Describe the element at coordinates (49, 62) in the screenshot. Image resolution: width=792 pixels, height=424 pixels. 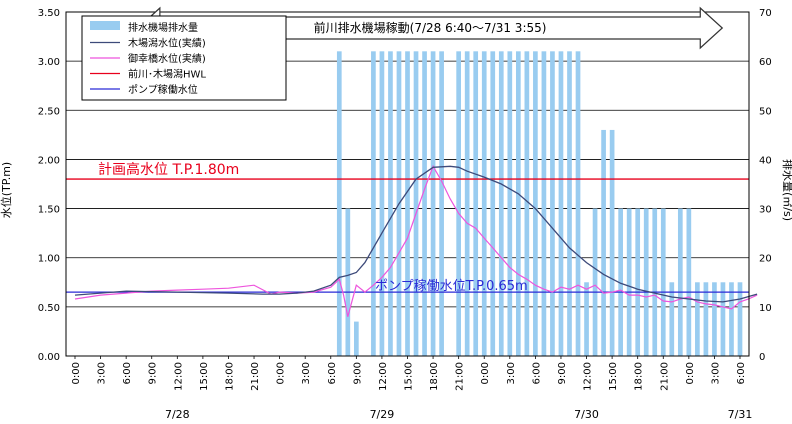
I see `y-left-tick-label: 3.00` at that location.